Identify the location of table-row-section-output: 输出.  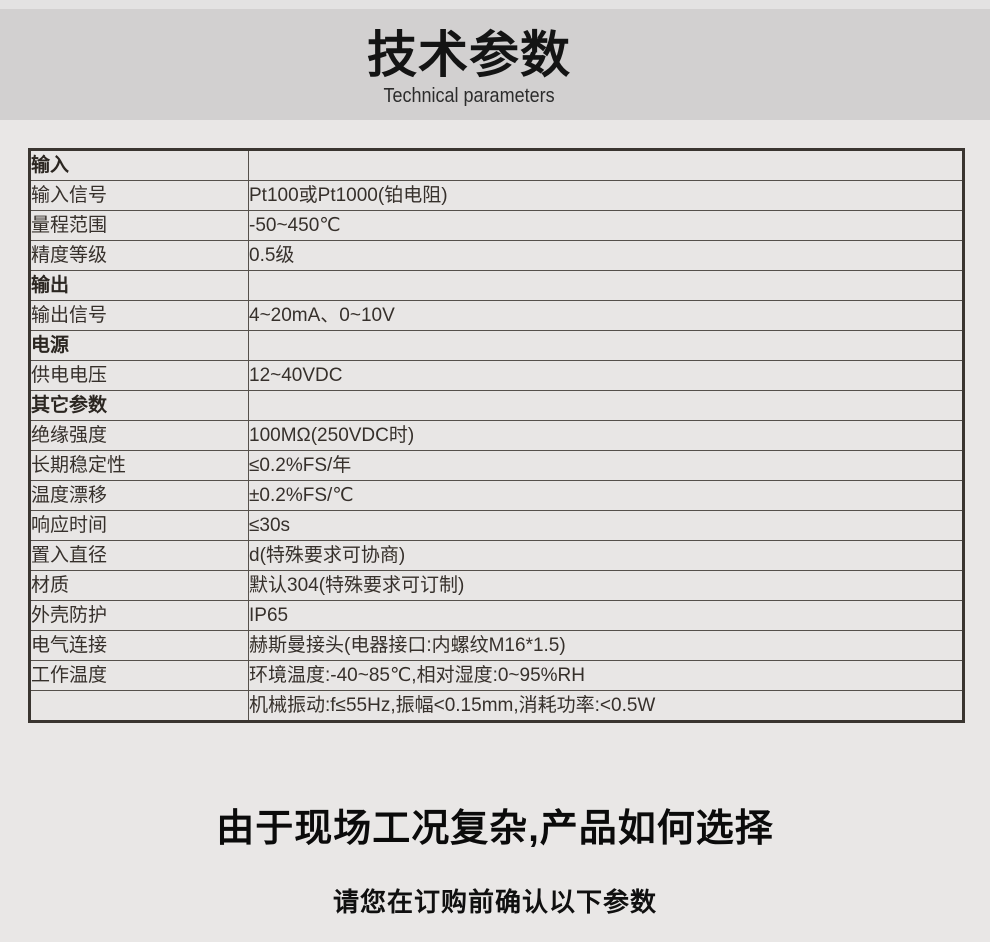
(496, 285).